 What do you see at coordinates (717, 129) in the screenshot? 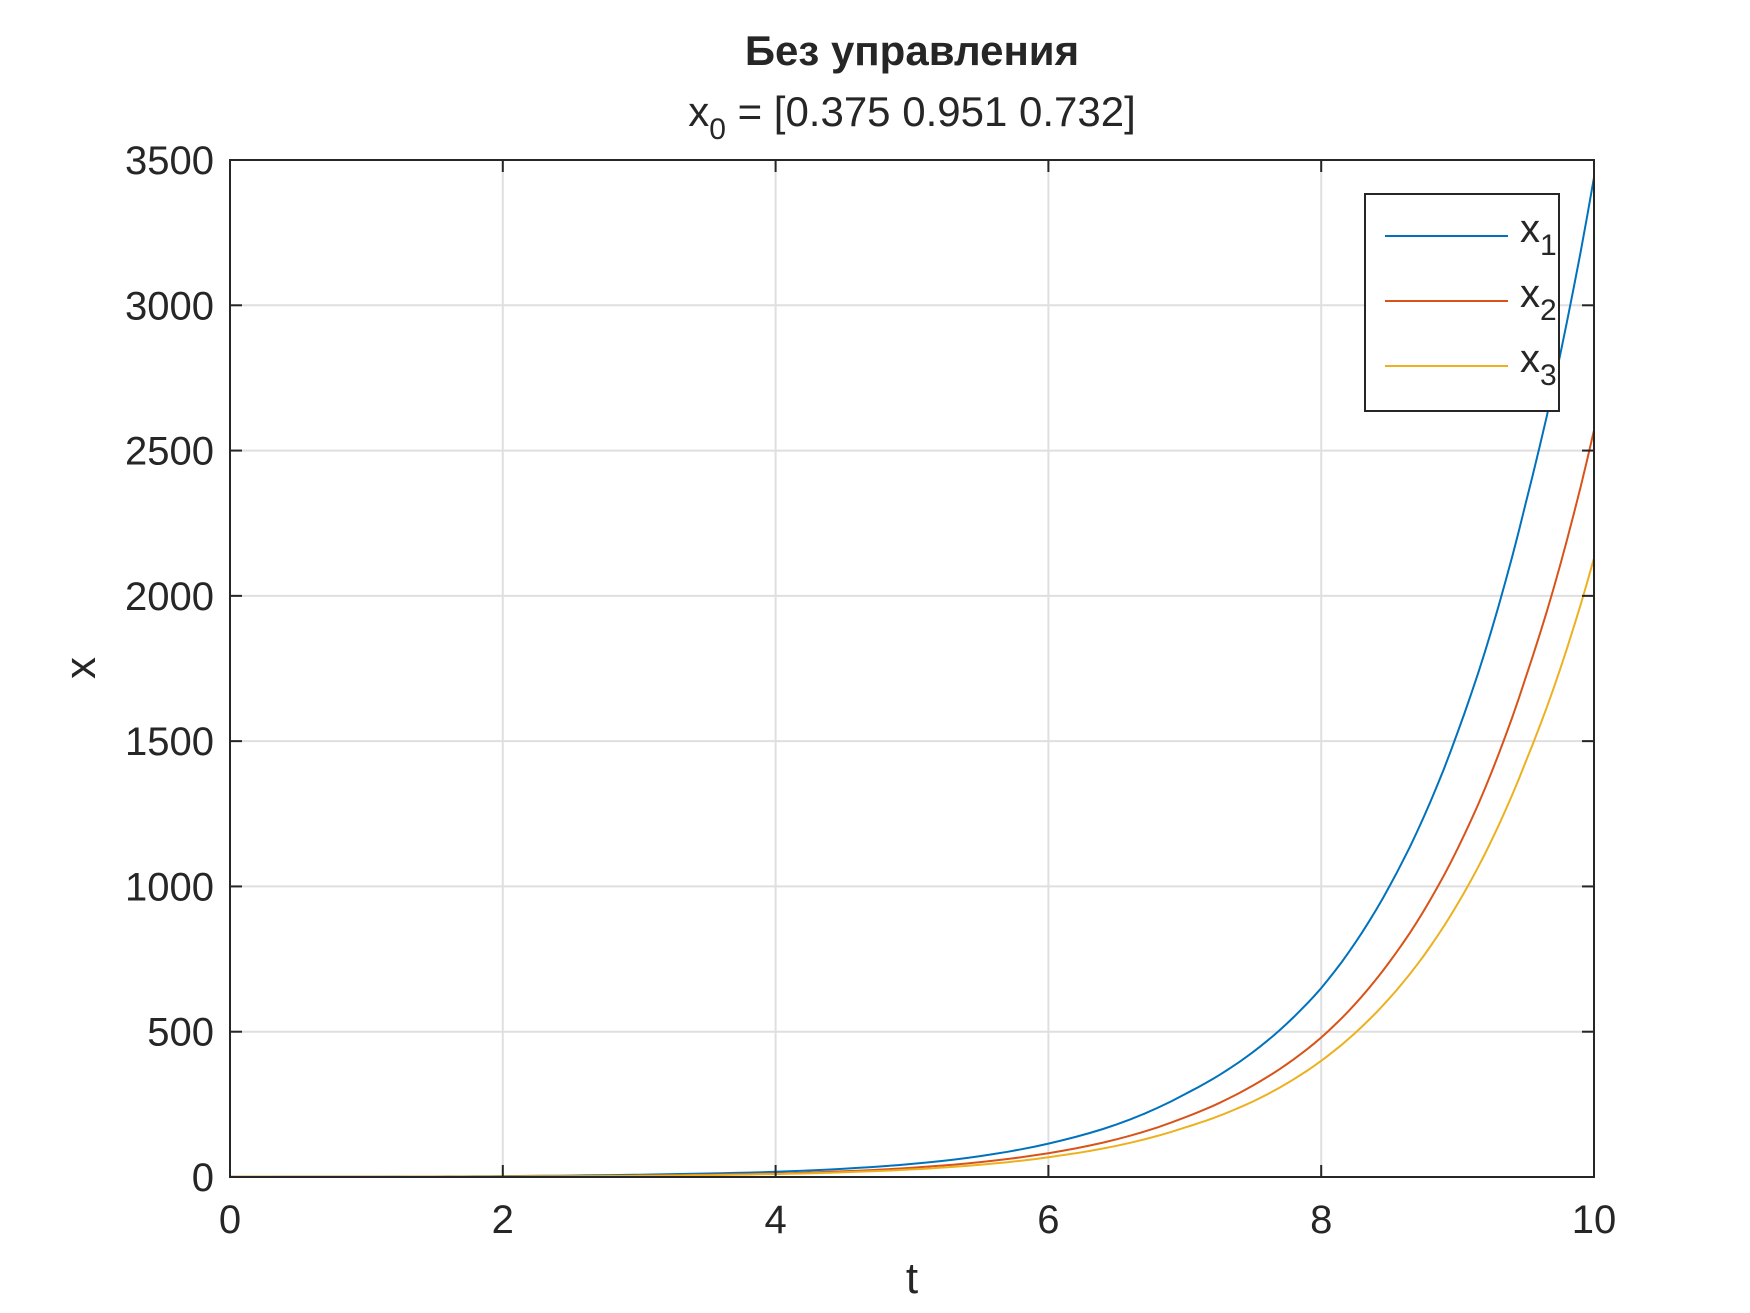
I see `subtitle-subscript: 0` at bounding box center [717, 129].